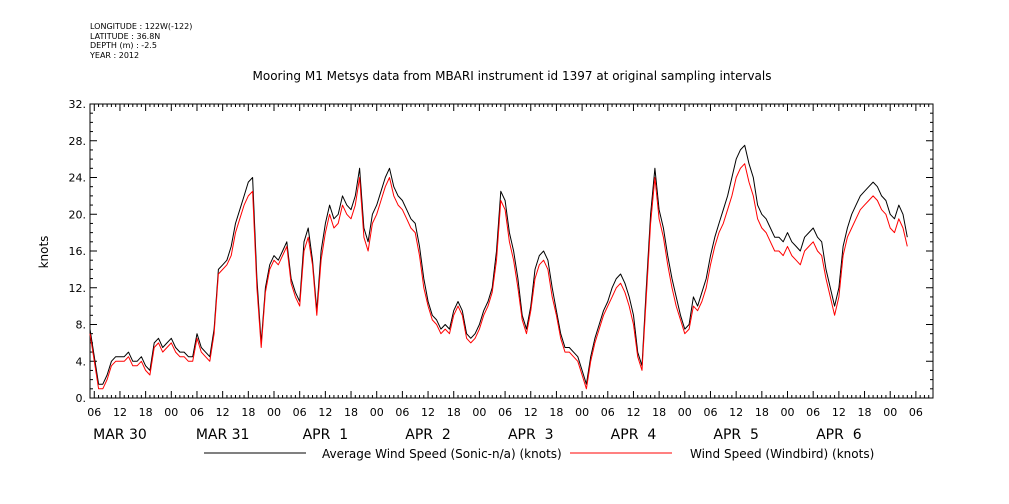 This screenshot has height=504, width=1009. I want to click on y-tick-label: 32., so click(78, 104).